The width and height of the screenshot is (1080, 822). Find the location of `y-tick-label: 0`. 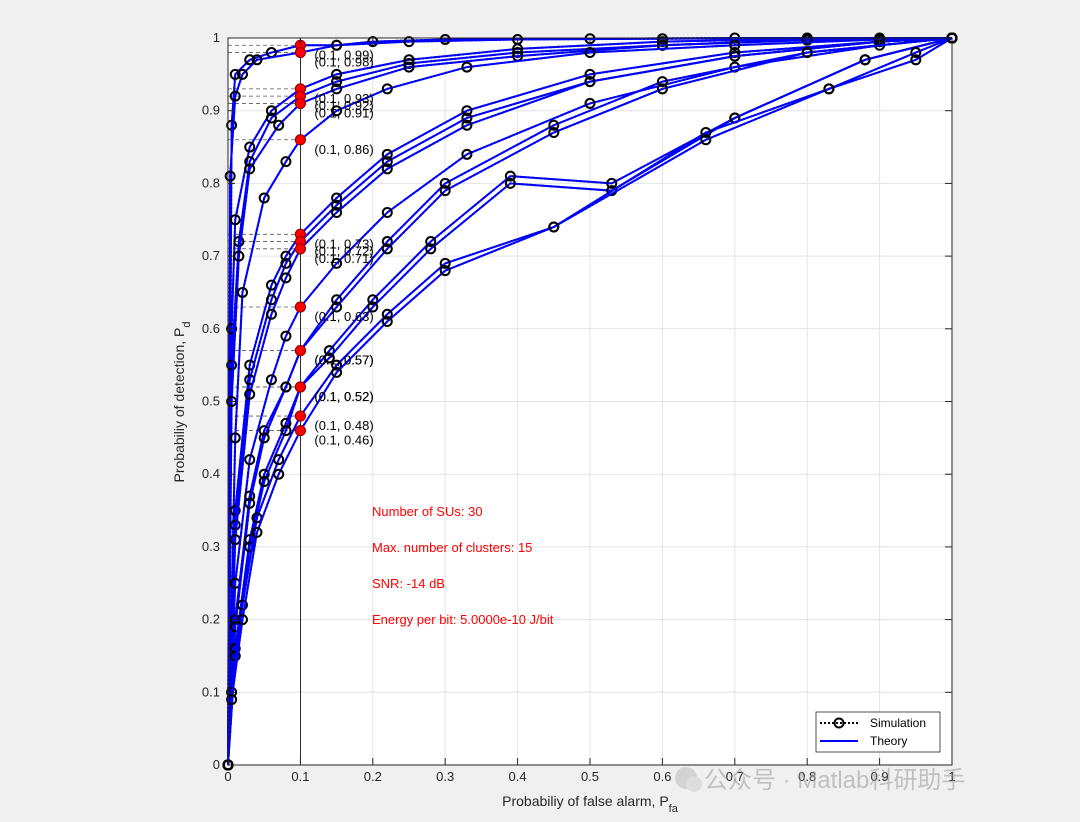

y-tick-label: 0 is located at coordinates (216, 764).